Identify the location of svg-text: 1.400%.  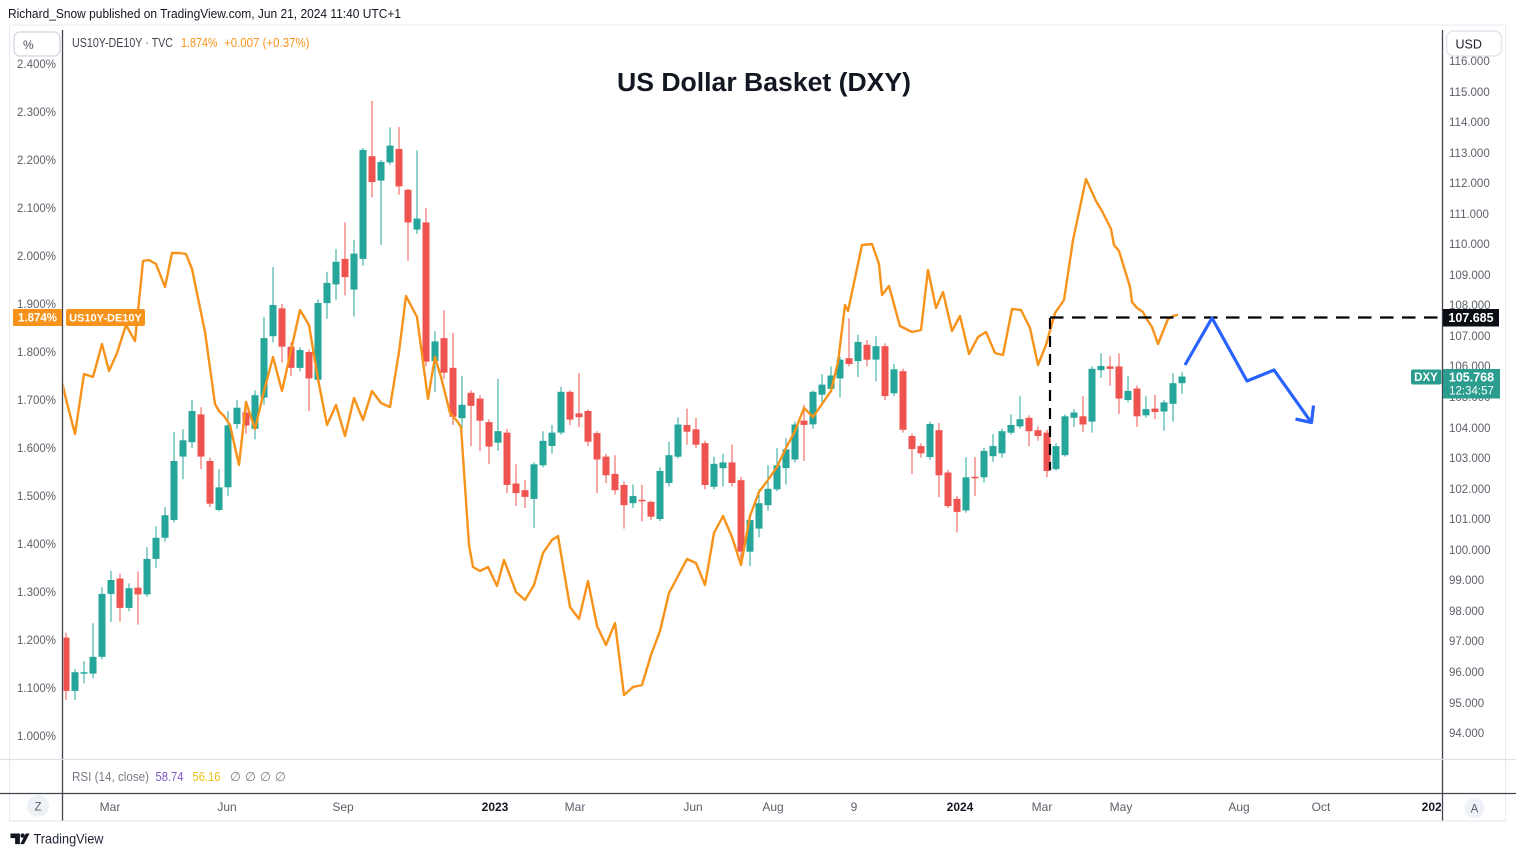
(36, 545).